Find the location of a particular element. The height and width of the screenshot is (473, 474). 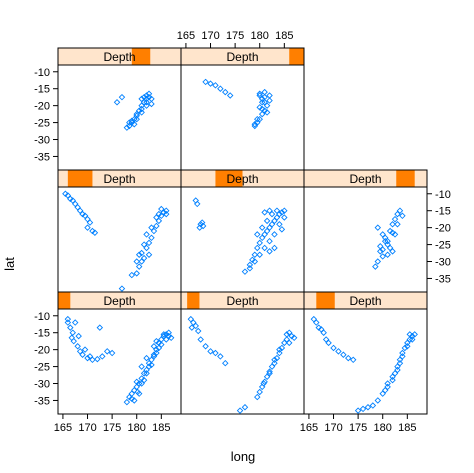

y-tick-label: -30 is located at coordinates (42, 385).